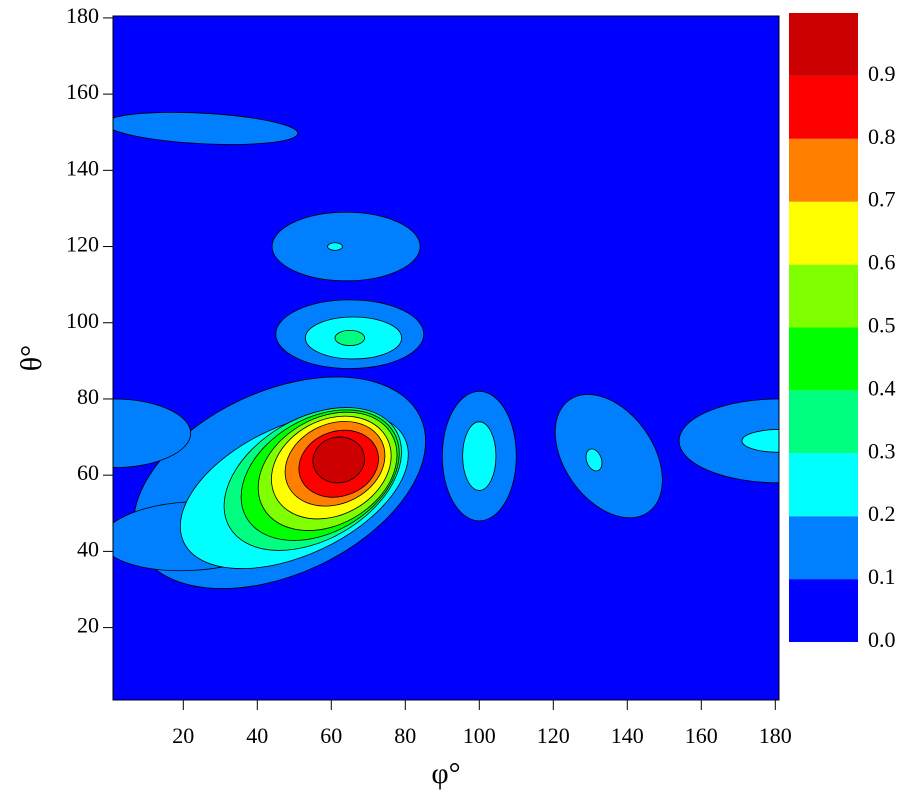  Describe the element at coordinates (82, 15) in the screenshot. I see `y-tick-label: 180` at that location.